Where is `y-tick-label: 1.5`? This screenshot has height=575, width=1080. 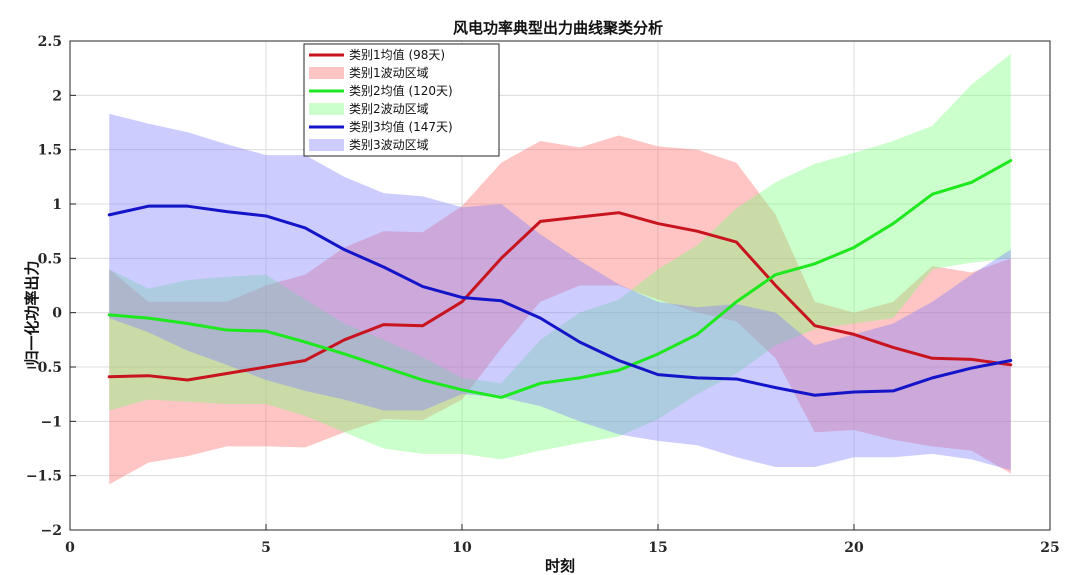
y-tick-label: 1.5 is located at coordinates (50, 151).